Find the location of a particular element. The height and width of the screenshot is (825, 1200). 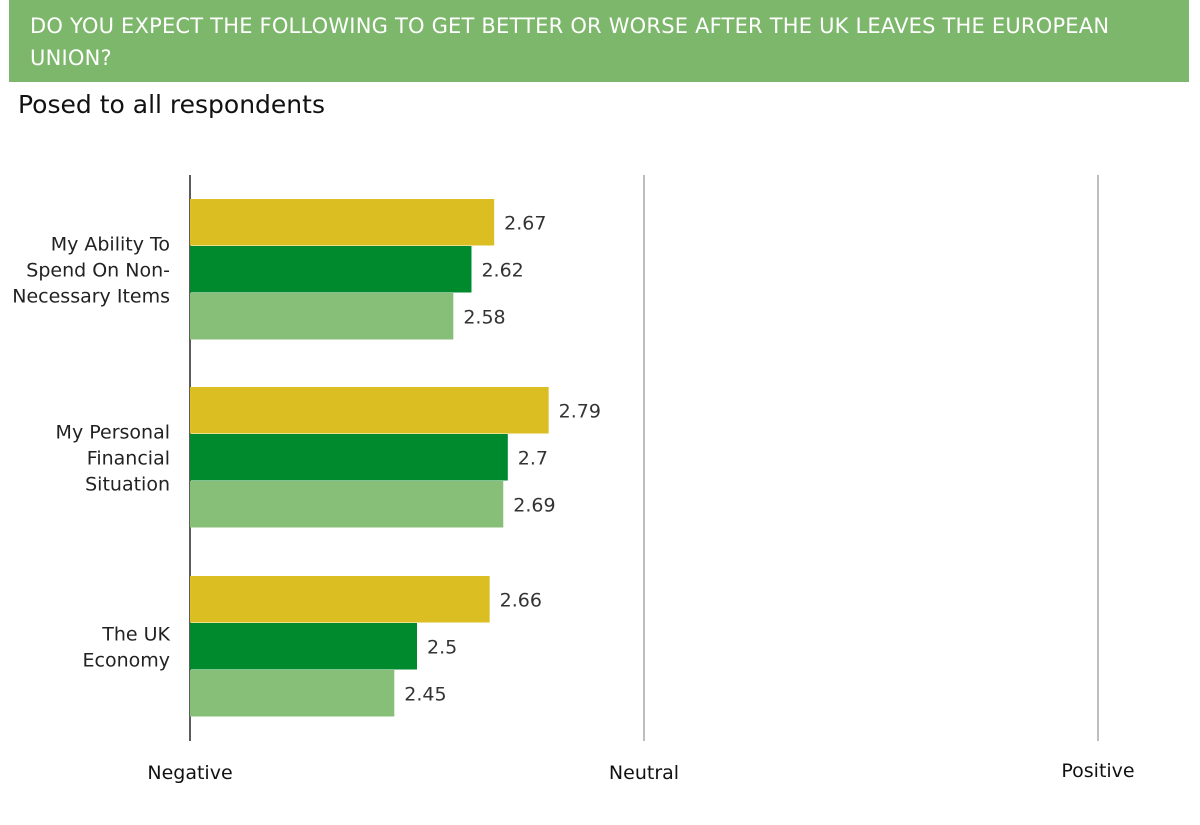

category-label: Situation is located at coordinates (127, 485).